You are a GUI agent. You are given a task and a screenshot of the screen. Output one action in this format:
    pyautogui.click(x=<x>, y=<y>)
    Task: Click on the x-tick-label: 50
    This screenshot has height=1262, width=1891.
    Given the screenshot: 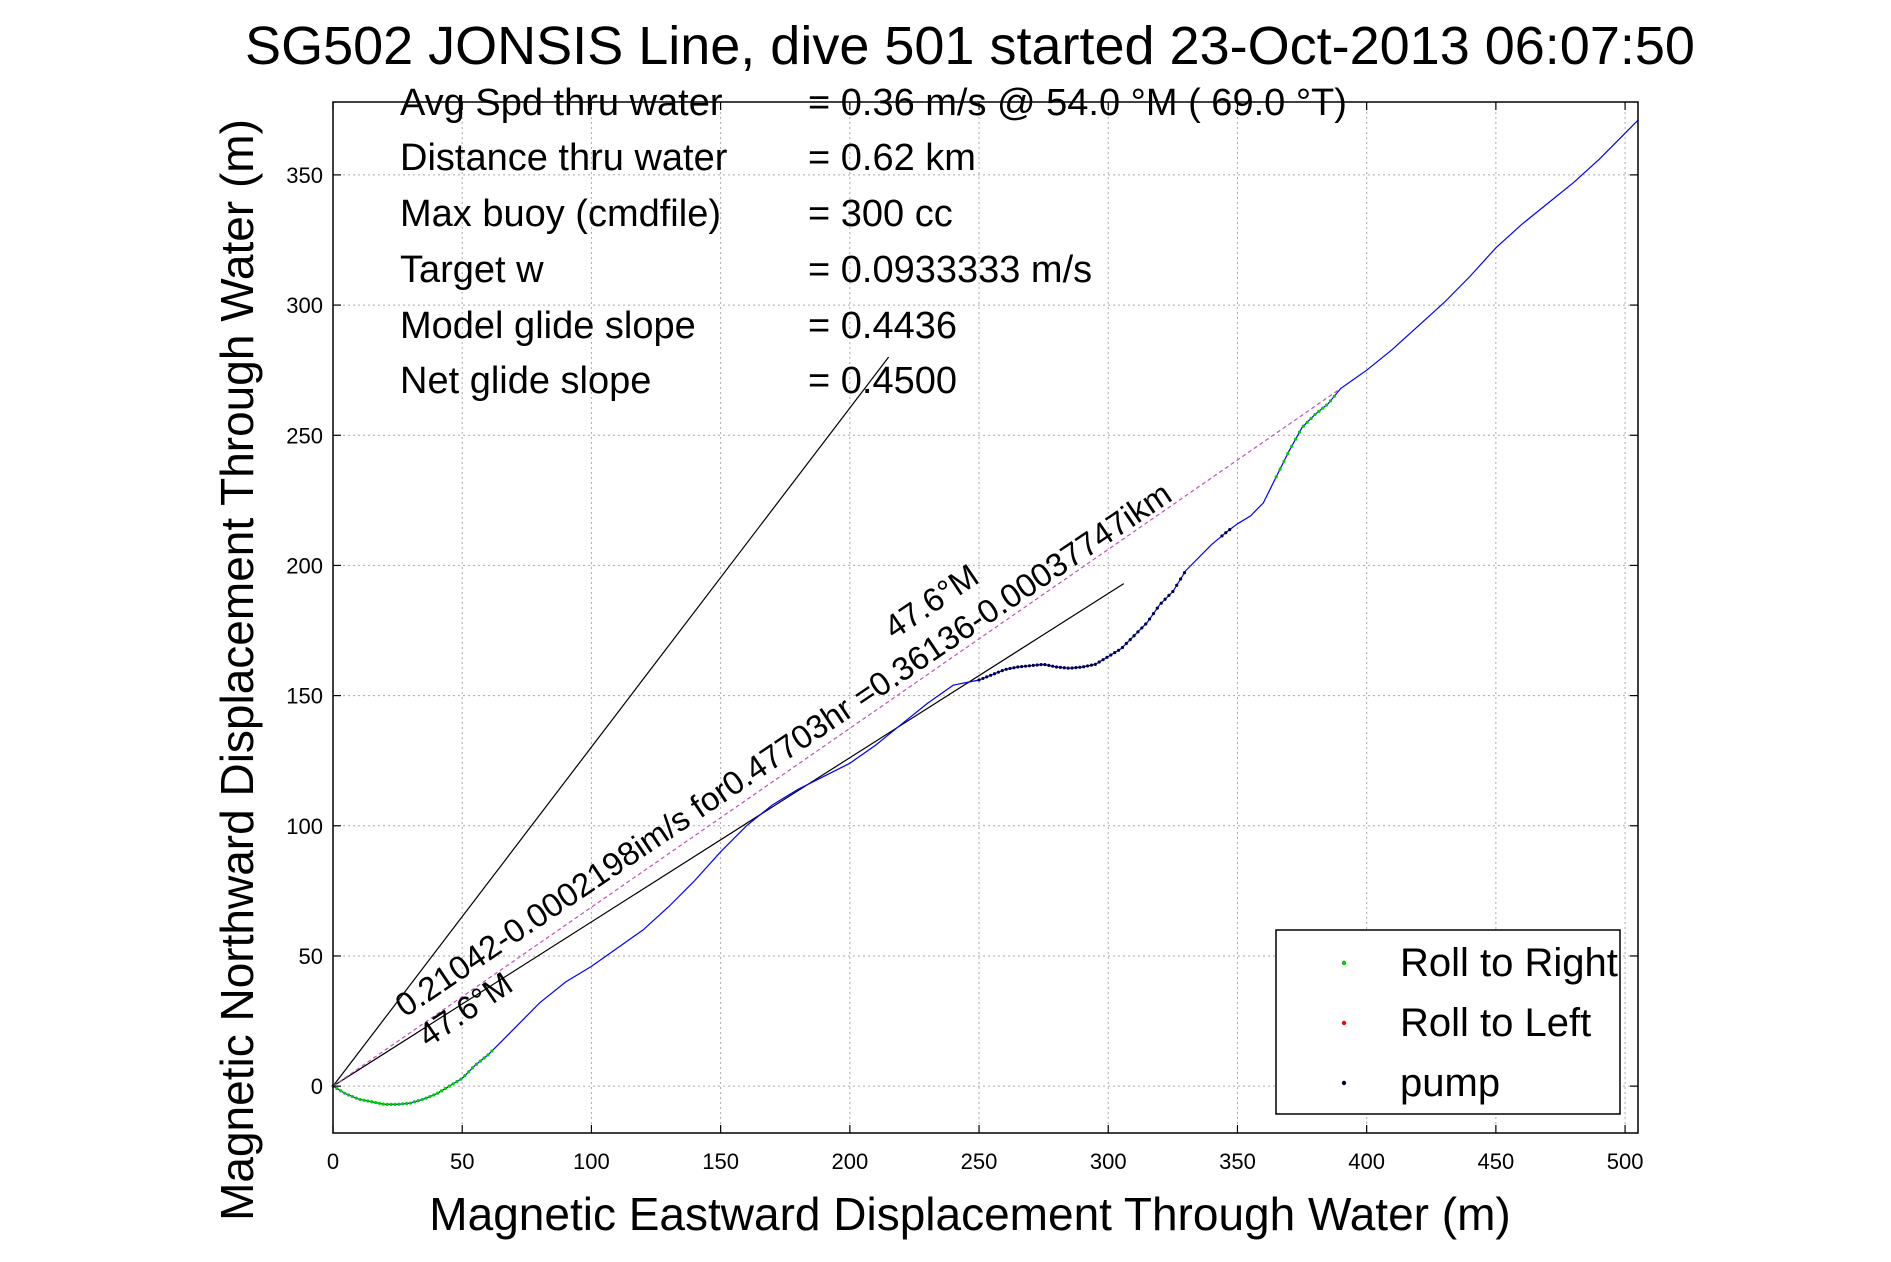 What is the action you would take?
    pyautogui.click(x=462, y=1161)
    